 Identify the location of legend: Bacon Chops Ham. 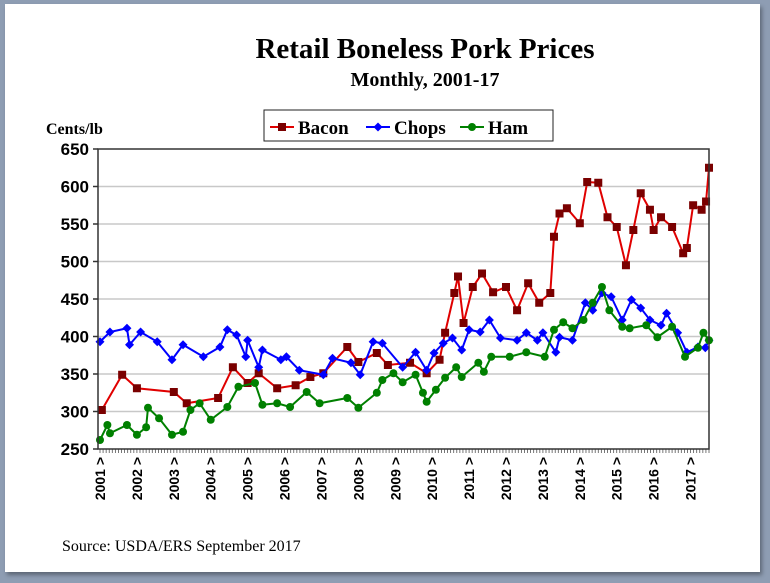
(408, 125).